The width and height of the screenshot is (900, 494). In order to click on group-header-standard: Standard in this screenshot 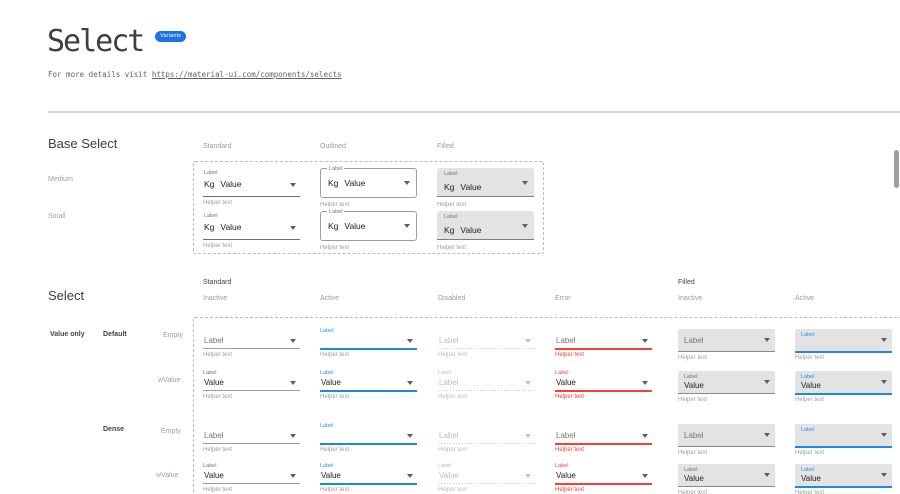, I will do `click(217, 282)`.